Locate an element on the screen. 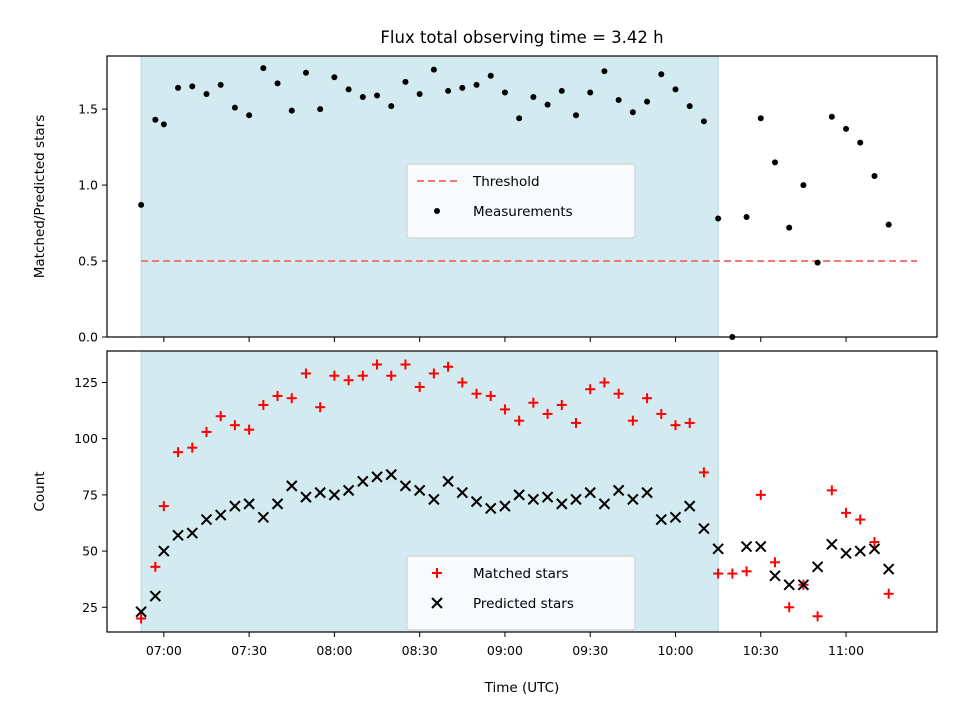  x-tick-label: 08:30 is located at coordinates (420, 650).